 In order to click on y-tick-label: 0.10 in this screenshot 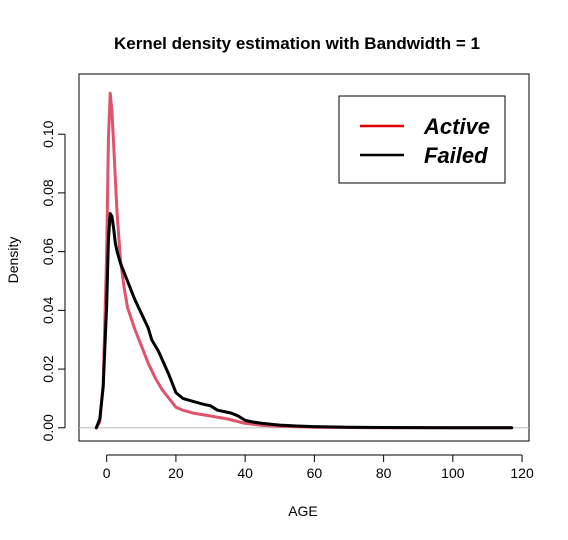, I will do `click(48, 133)`.